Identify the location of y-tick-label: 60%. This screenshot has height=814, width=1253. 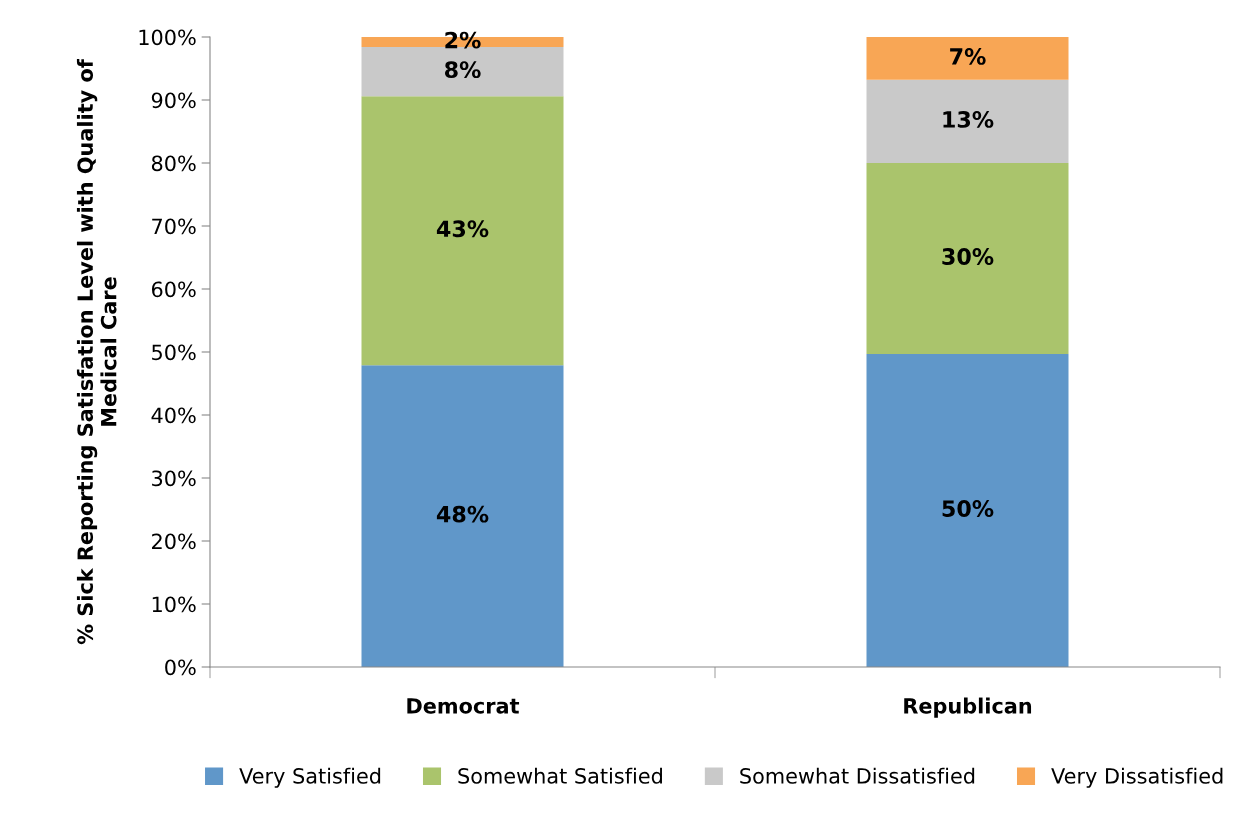
(173, 289).